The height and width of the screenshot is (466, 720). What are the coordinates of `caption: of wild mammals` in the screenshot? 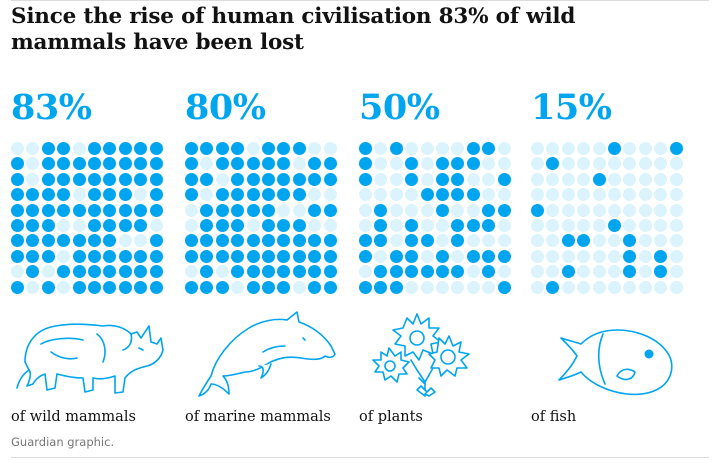 It's located at (73, 417).